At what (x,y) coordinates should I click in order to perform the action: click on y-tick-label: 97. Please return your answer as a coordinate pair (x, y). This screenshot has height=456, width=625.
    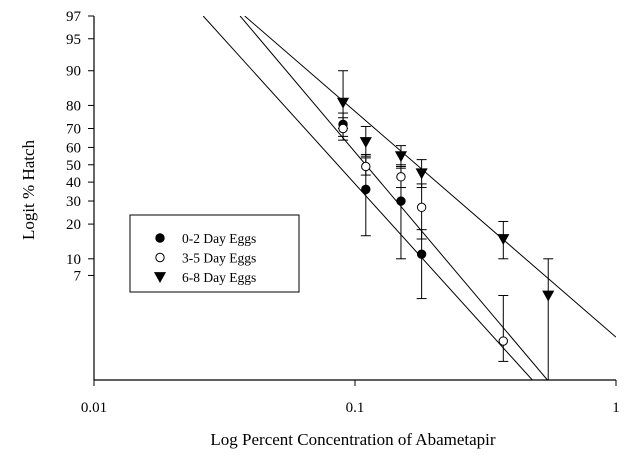
    Looking at the image, I should click on (74, 17).